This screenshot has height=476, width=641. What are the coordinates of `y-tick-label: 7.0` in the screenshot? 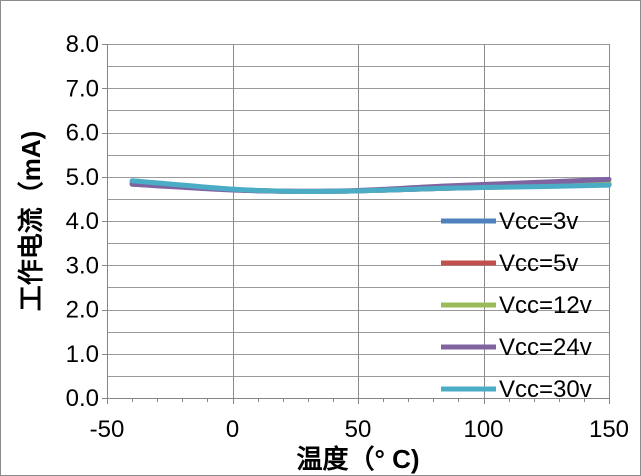 It's located at (82, 88).